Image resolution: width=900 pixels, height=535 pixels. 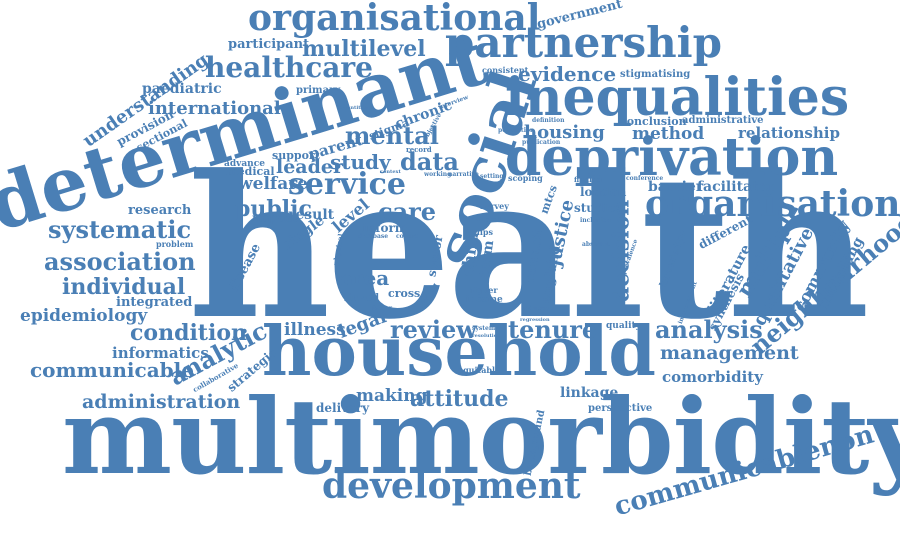 What do you see at coordinates (588, 179) in the screenshot?
I see `word-finding: finding` at bounding box center [588, 179].